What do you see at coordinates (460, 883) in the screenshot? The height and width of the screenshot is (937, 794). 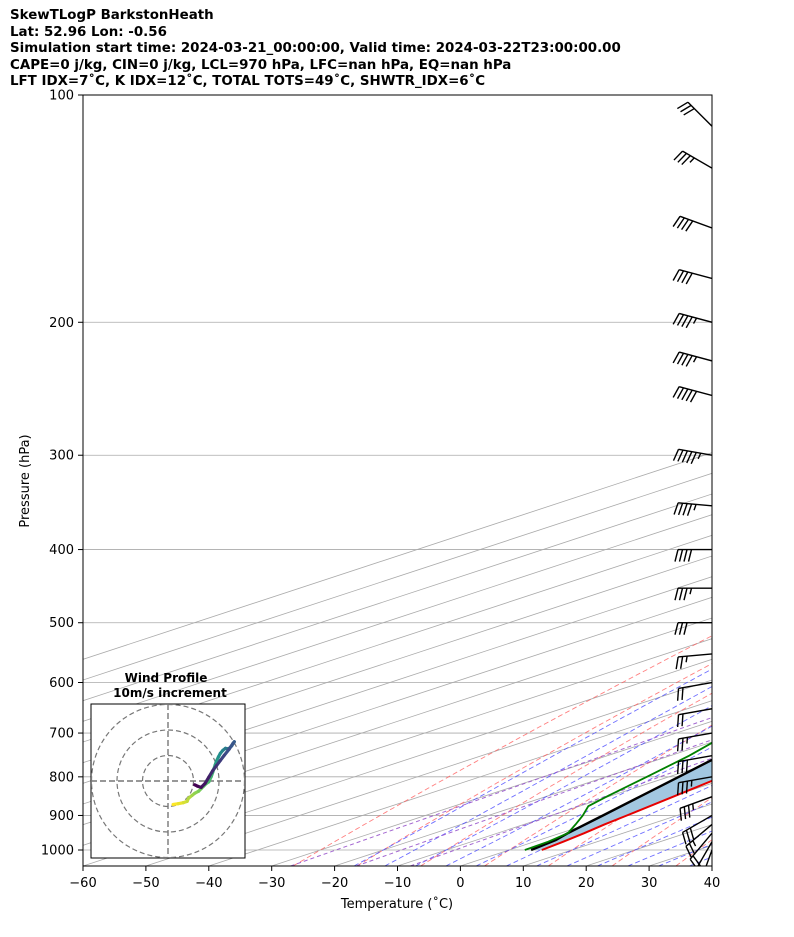 I see `x-tick-label: 0` at bounding box center [460, 883].